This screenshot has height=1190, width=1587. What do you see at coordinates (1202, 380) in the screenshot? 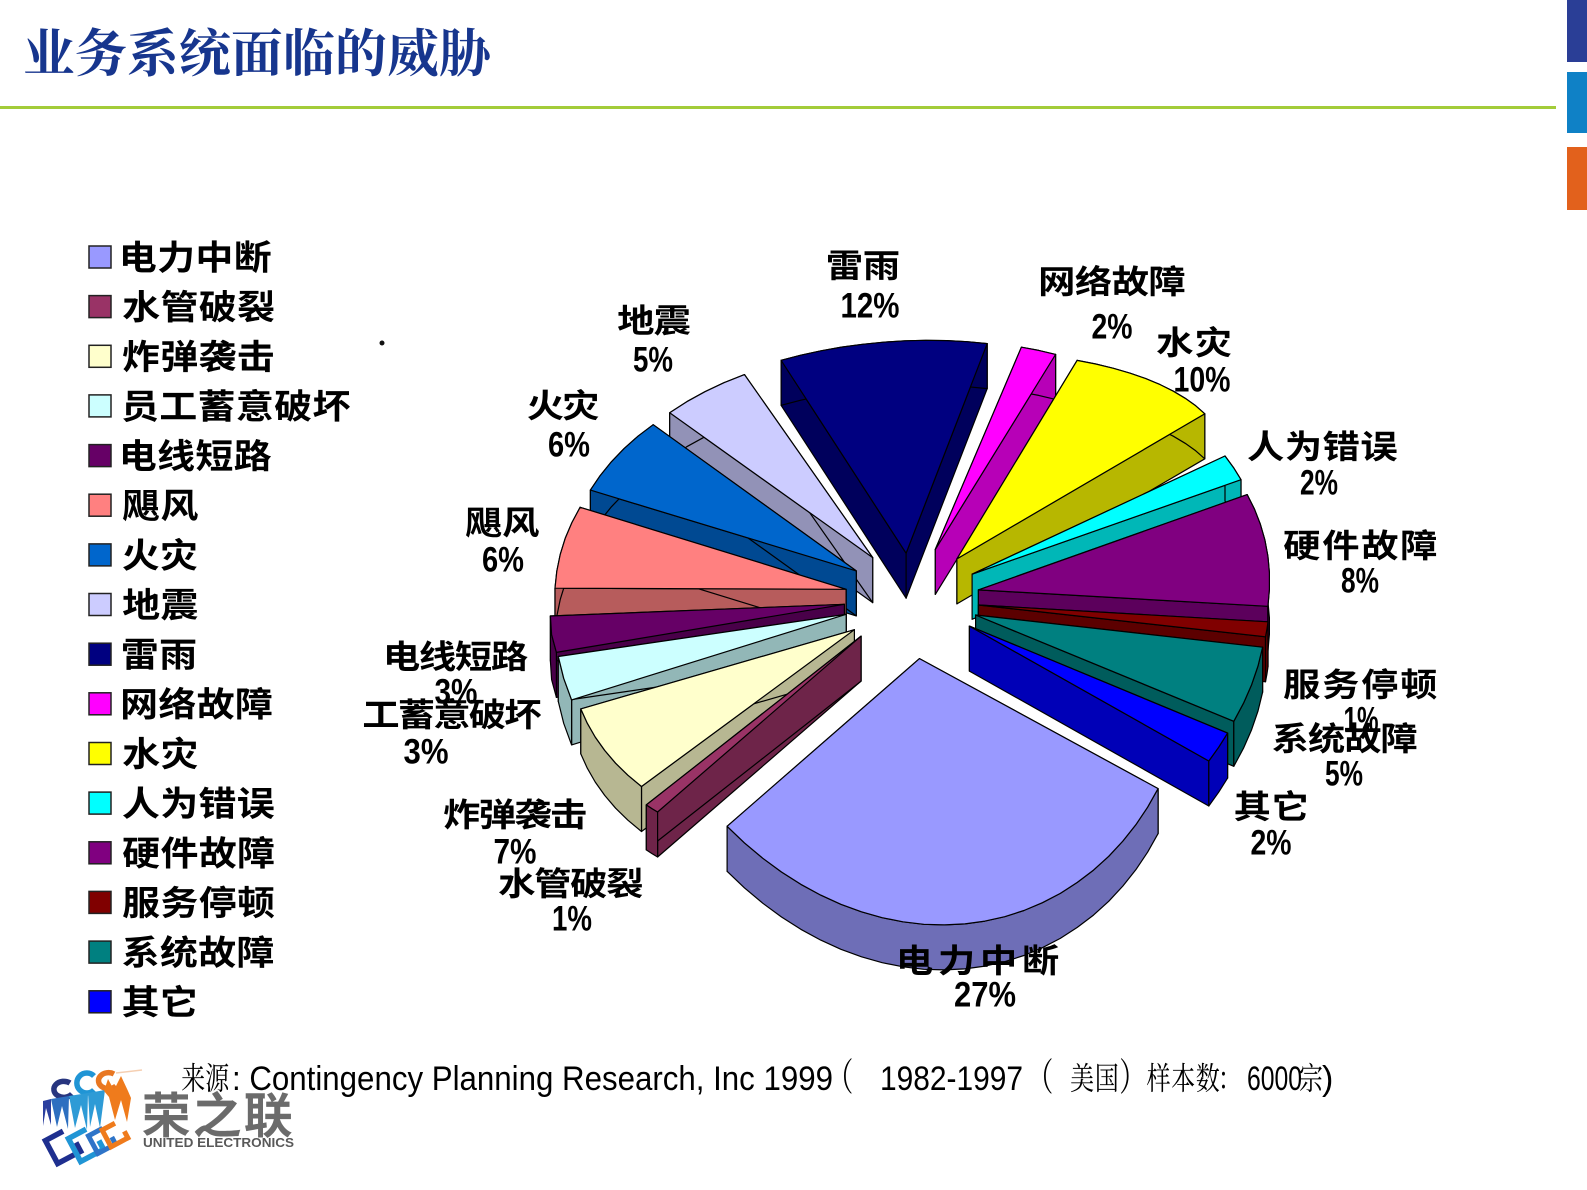
I see `svg-text: 10%` at bounding box center [1202, 380].